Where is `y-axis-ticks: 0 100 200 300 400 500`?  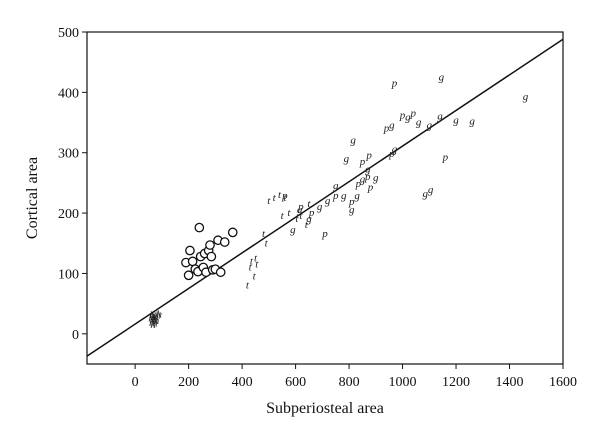 y-axis-ticks: 0 100 200 300 400 500 is located at coordinates (72, 184).